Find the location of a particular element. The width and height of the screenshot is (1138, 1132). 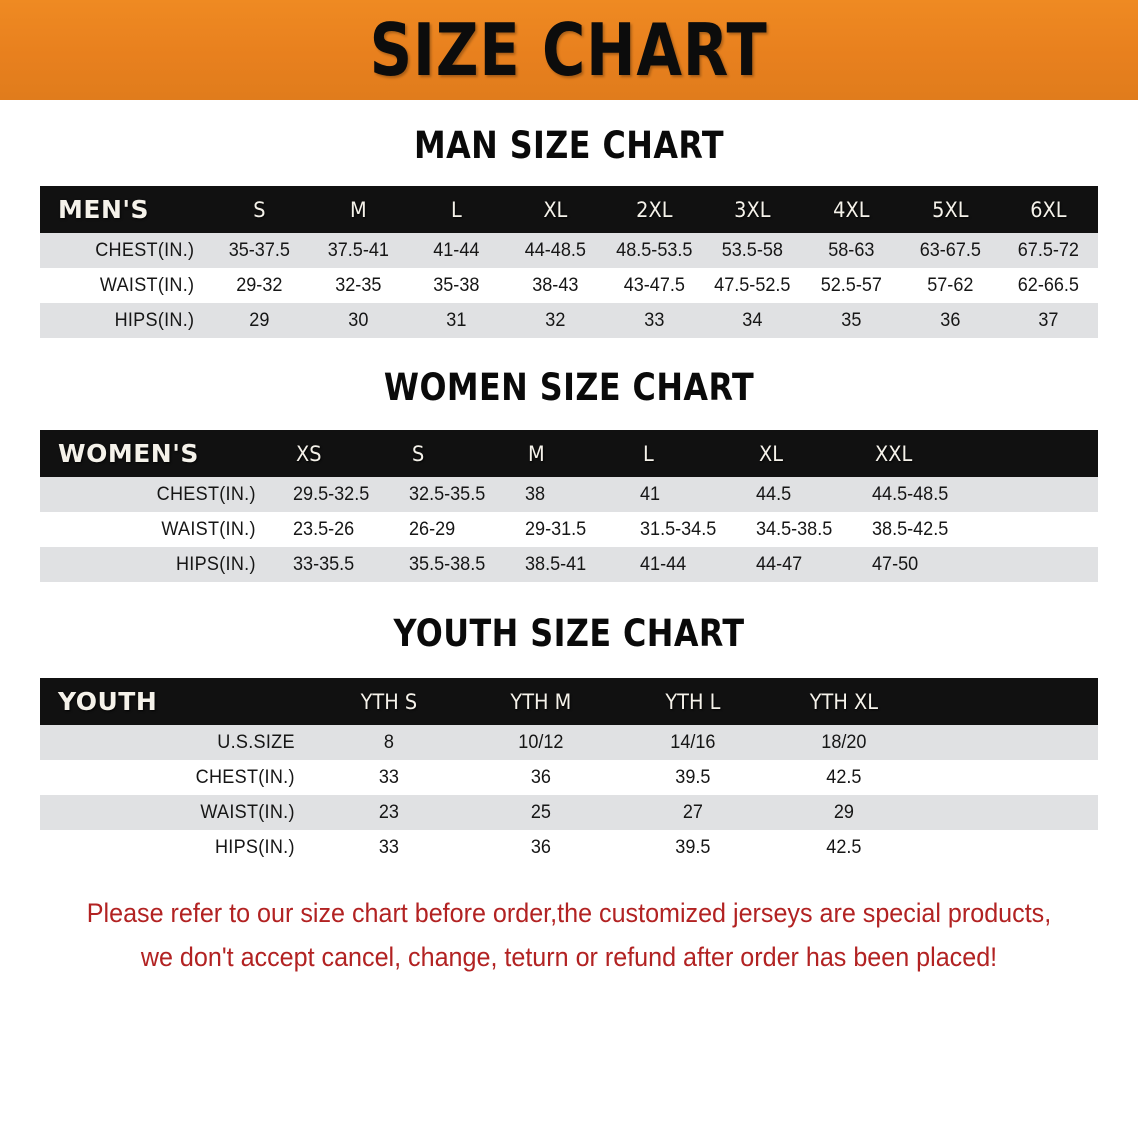

youth-table-head: YOUTH YTH S YTH M YTH L YTH XL is located at coordinates (569, 701).